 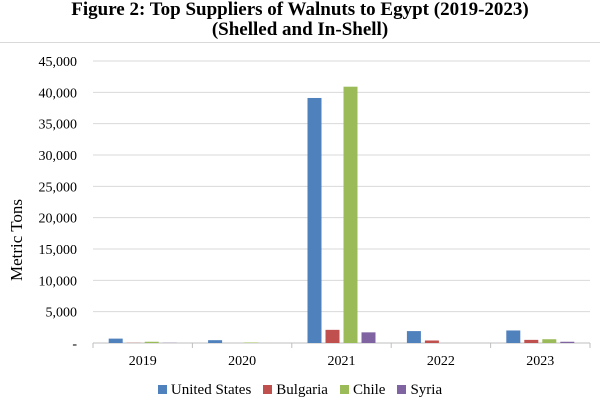 I want to click on x-tick-label: 2021, so click(x=342, y=361).